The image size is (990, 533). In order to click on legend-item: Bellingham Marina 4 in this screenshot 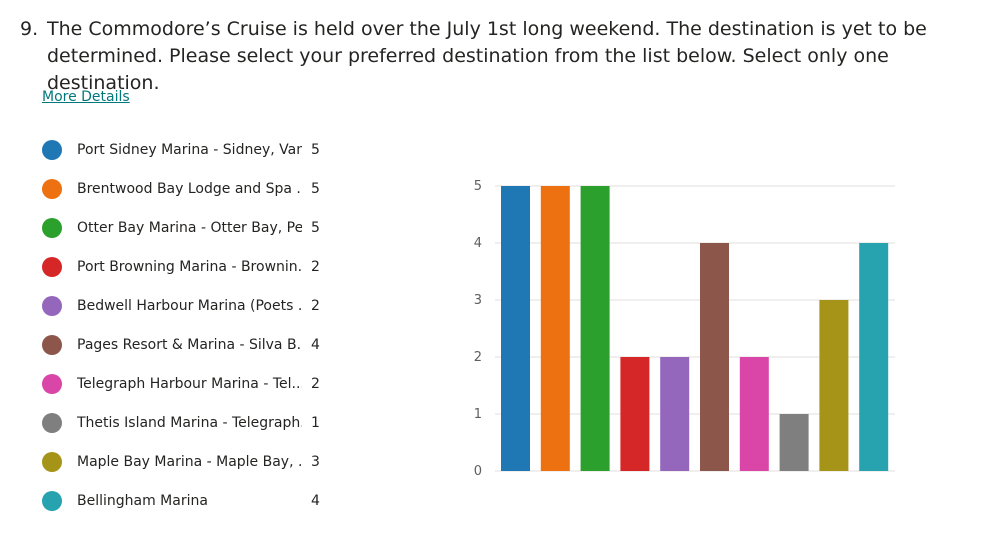, I will do `click(192, 500)`.